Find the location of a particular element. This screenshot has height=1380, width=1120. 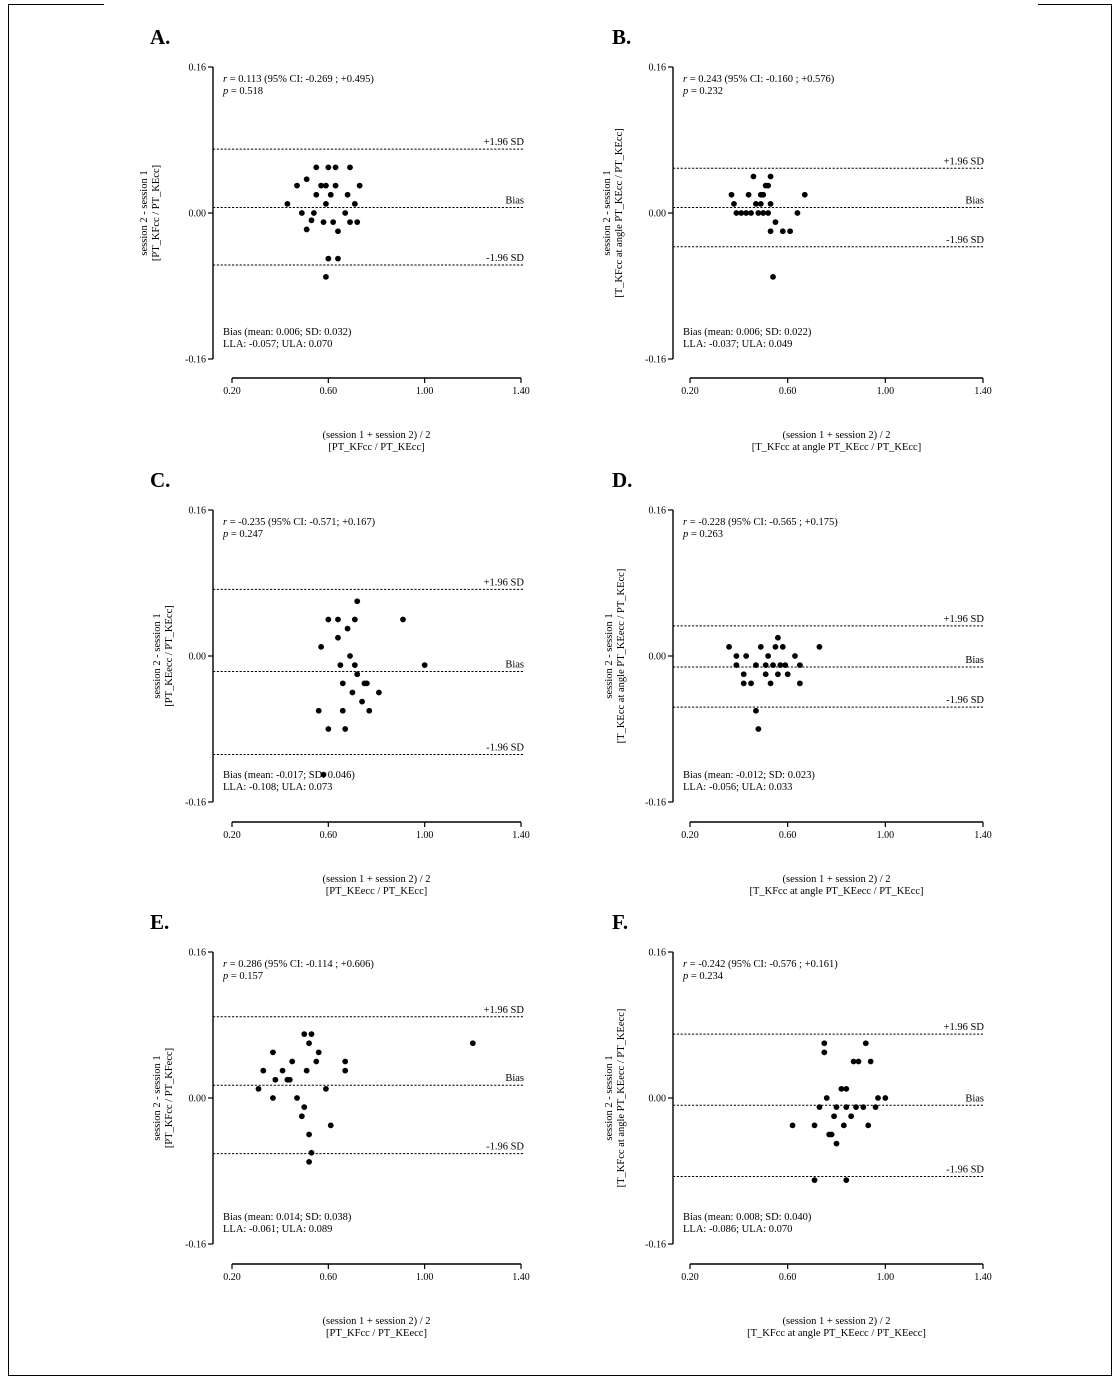

x-axis-subtitle: [T_KFcc at angle PT_KEecc / PT_KEcc] is located at coordinates (836, 891).